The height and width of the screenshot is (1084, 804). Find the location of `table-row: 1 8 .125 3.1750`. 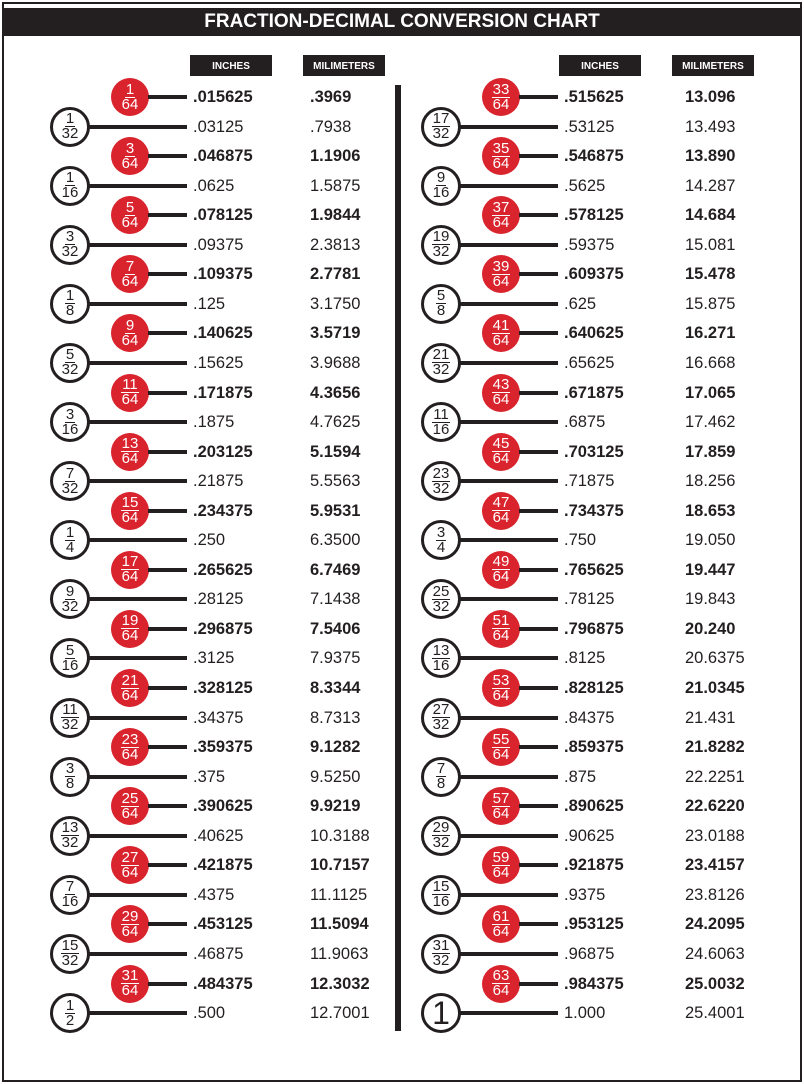

table-row: 1 8 .125 3.1750 is located at coordinates (201, 303).